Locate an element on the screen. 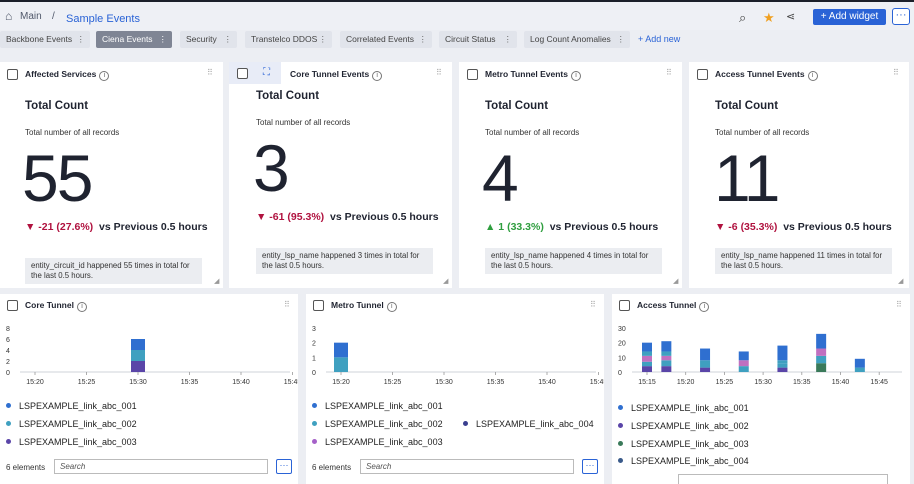 This screenshot has width=914, height=484. legend-dot is located at coordinates (8, 405).